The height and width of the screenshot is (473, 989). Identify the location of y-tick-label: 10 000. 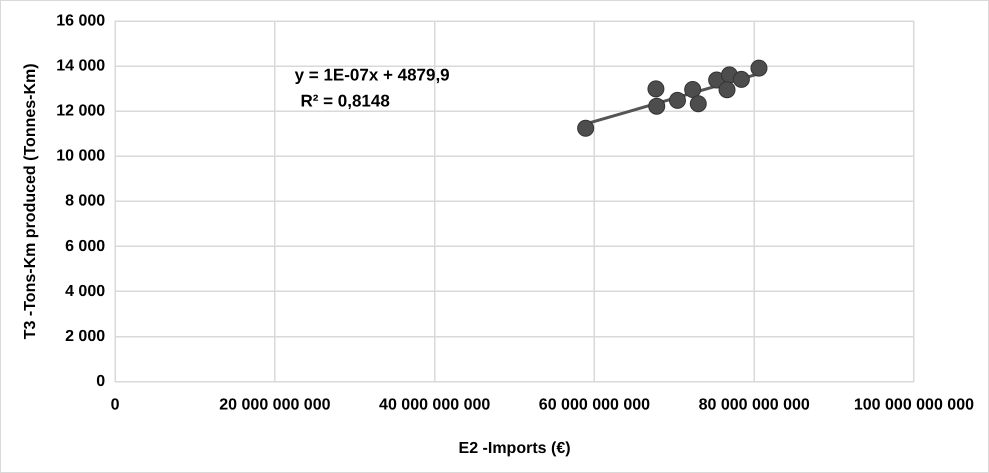
(81, 156).